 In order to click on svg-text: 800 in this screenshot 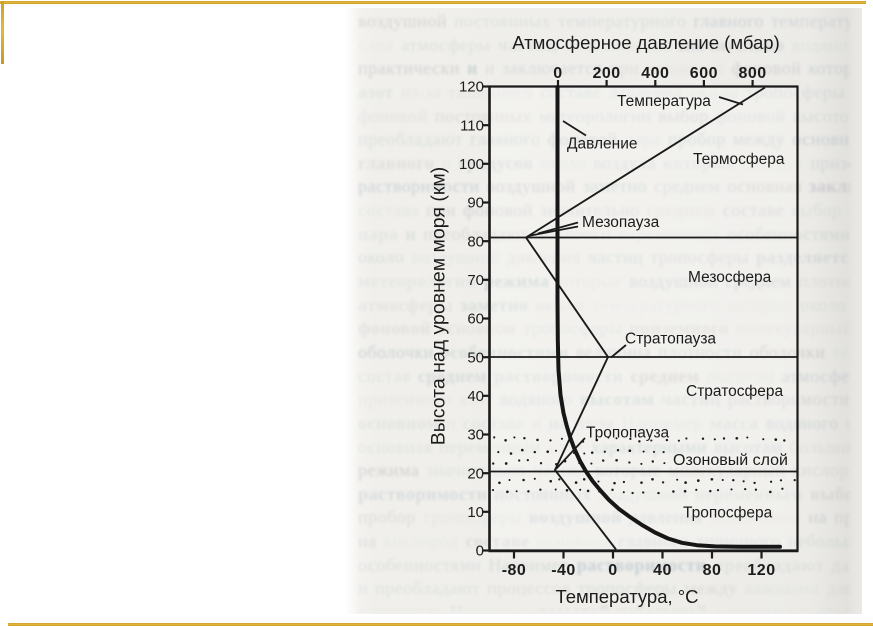, I will do `click(752, 73)`.